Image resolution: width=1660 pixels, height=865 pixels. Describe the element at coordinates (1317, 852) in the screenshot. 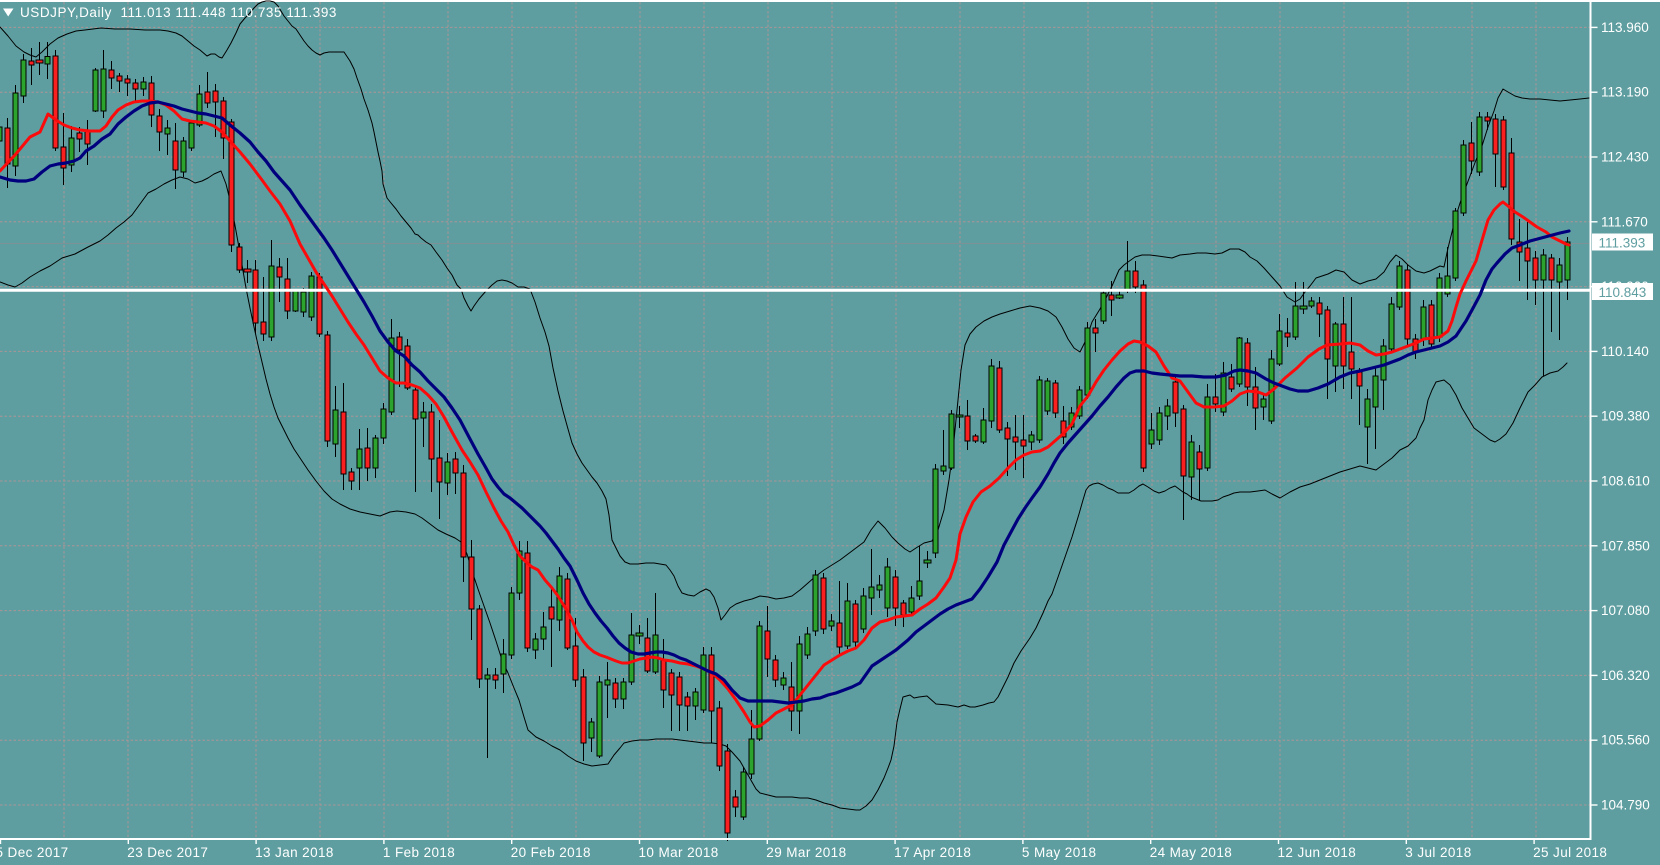

I see `svg-text: 12 Jun 2018` at that location.